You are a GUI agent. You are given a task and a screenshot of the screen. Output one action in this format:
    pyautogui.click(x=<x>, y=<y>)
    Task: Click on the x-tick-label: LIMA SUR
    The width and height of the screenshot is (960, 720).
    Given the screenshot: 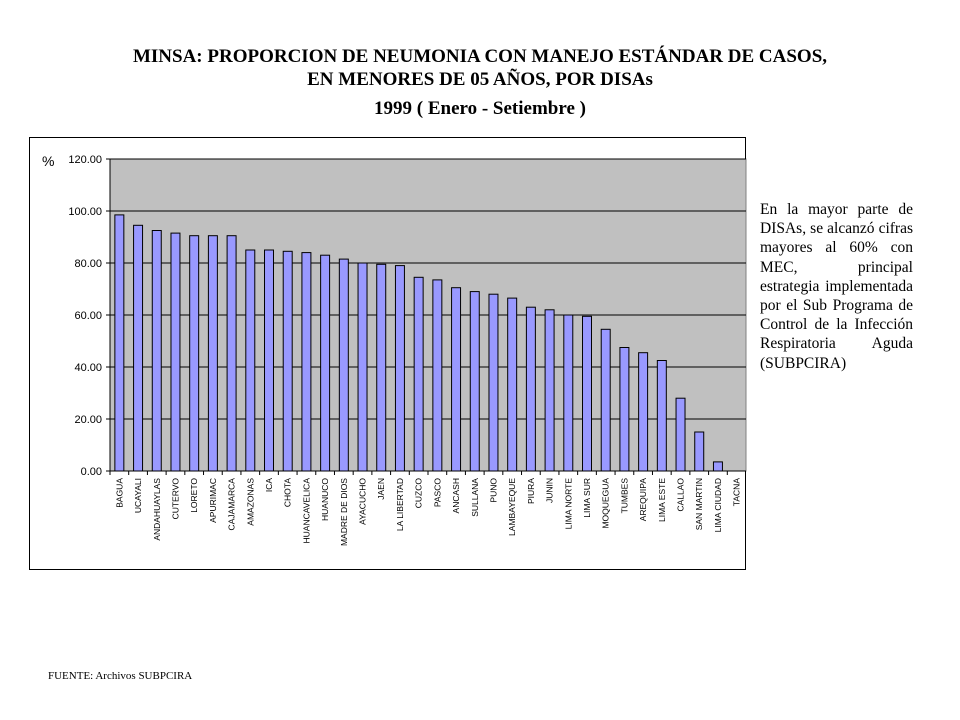 What is the action you would take?
    pyautogui.click(x=587, y=498)
    